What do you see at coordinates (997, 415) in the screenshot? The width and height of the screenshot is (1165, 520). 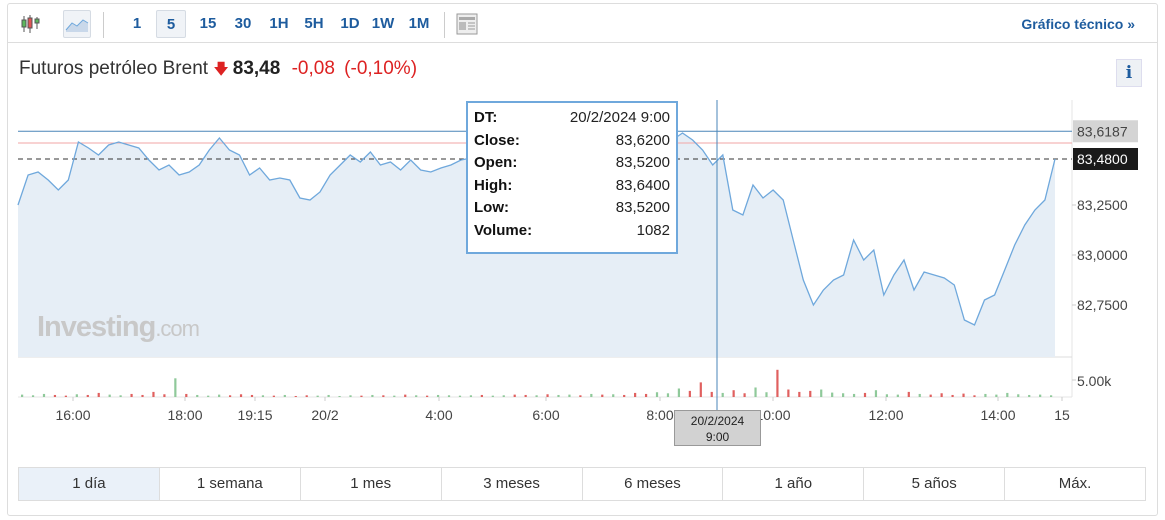 I see `x-tick-label: 14:00` at bounding box center [997, 415].